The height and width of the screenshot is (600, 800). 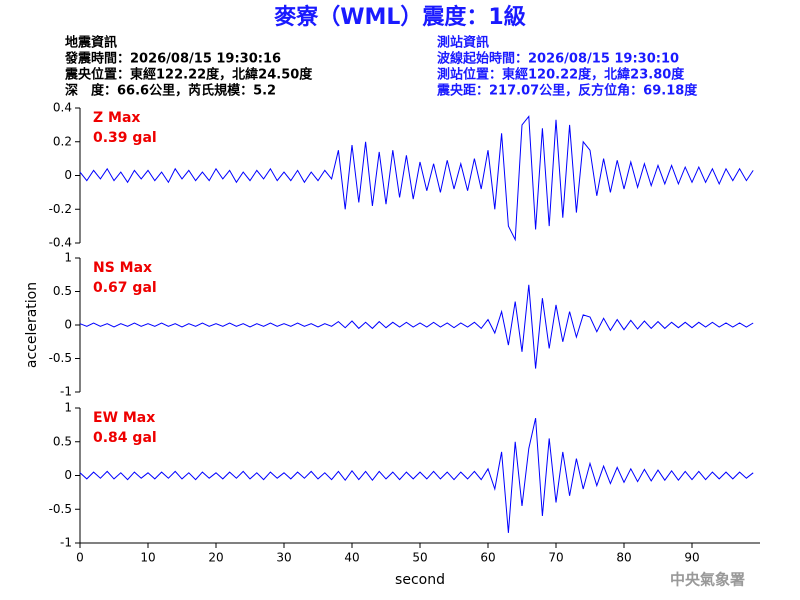 I want to click on x-tick-label: 50, so click(x=419, y=558).